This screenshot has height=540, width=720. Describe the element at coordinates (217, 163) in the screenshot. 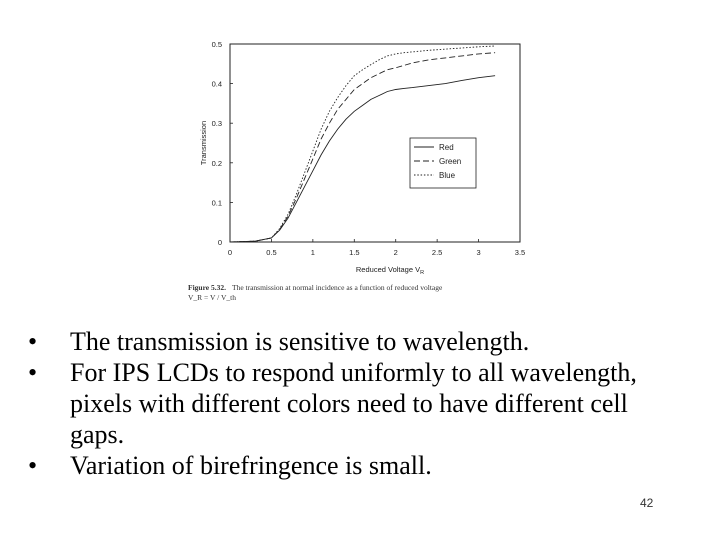

I see `y-tick-label: 0.2` at that location.